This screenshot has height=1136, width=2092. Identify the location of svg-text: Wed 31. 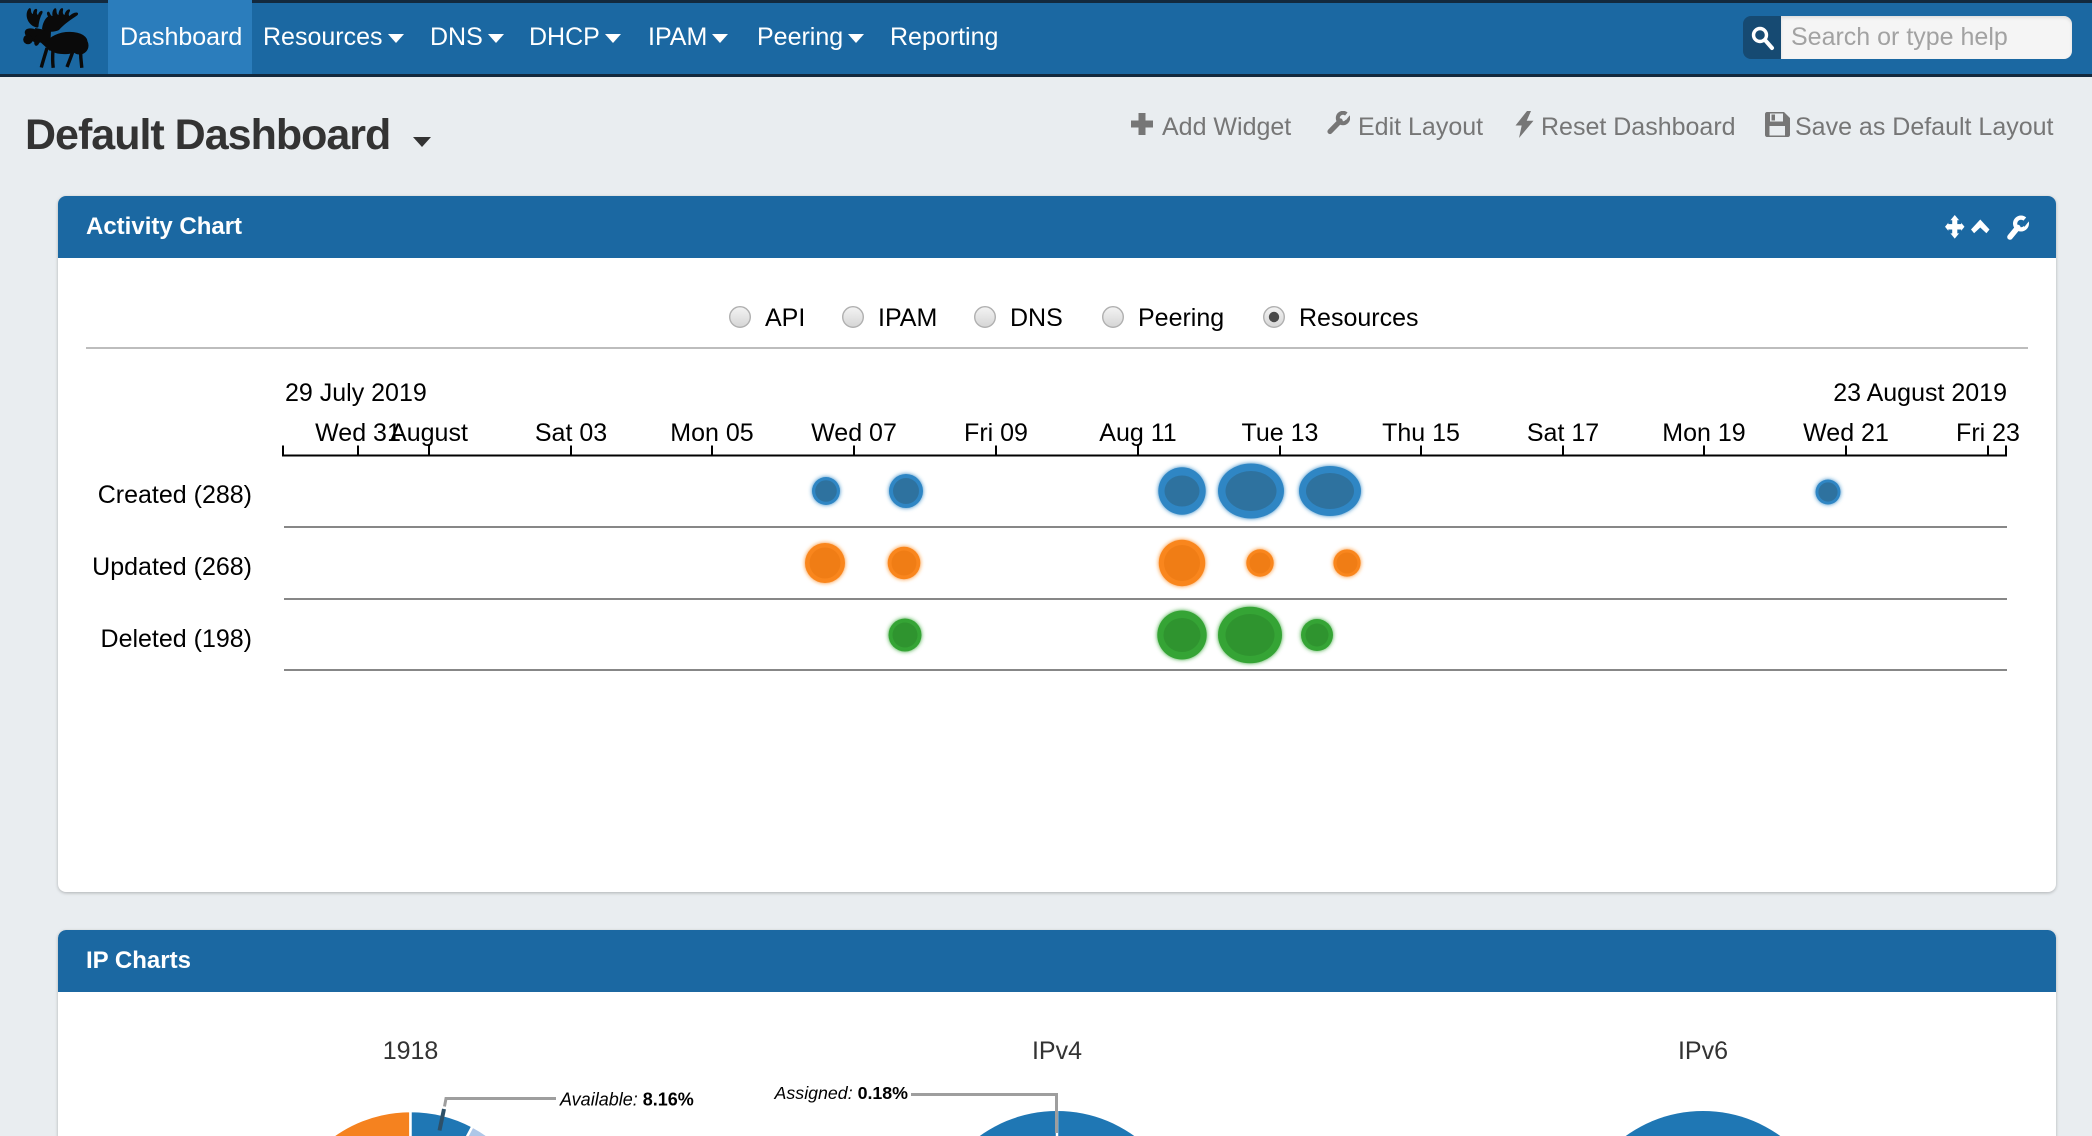
(358, 433).